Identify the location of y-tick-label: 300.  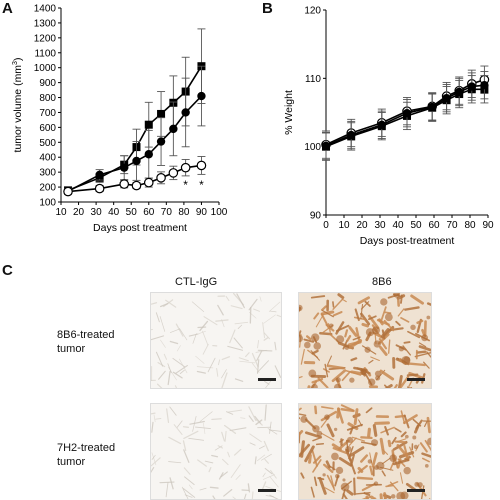
(47, 173).